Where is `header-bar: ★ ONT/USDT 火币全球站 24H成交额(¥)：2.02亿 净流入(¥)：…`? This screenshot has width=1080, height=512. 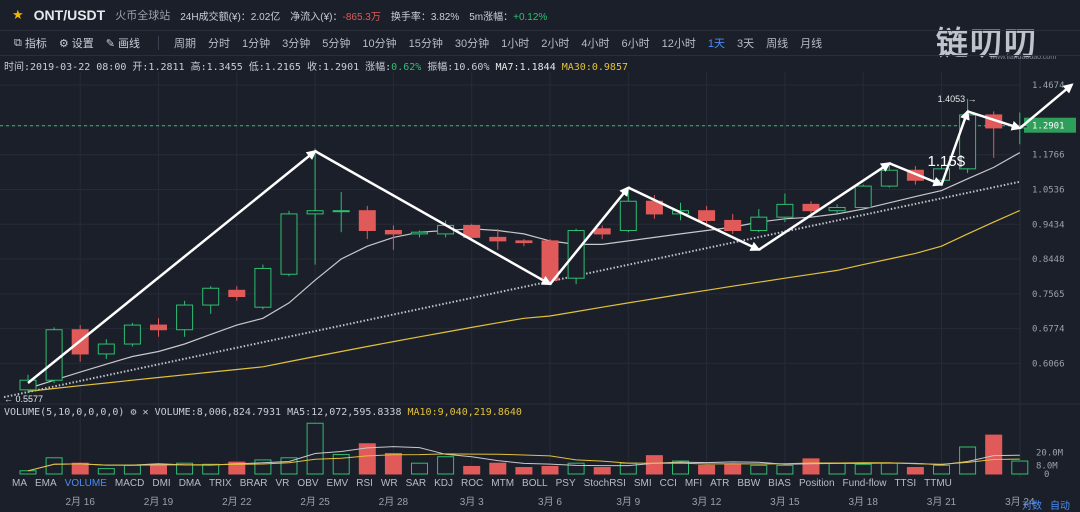
header-bar: ★ ONT/USDT 火币全球站 24H成交额(¥)：2.02亿 净流入(¥)：… is located at coordinates (540, 15).